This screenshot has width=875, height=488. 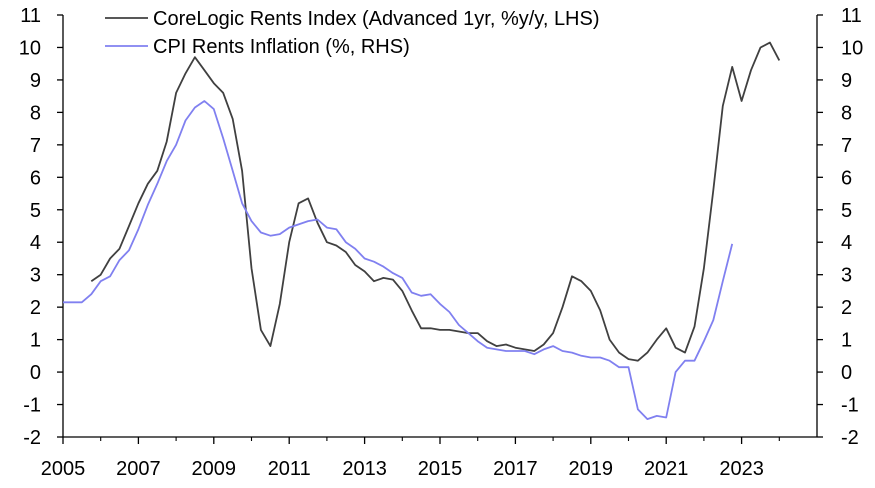 What do you see at coordinates (32, 406) in the screenshot?
I see `y-left-tick-label: -1` at bounding box center [32, 406].